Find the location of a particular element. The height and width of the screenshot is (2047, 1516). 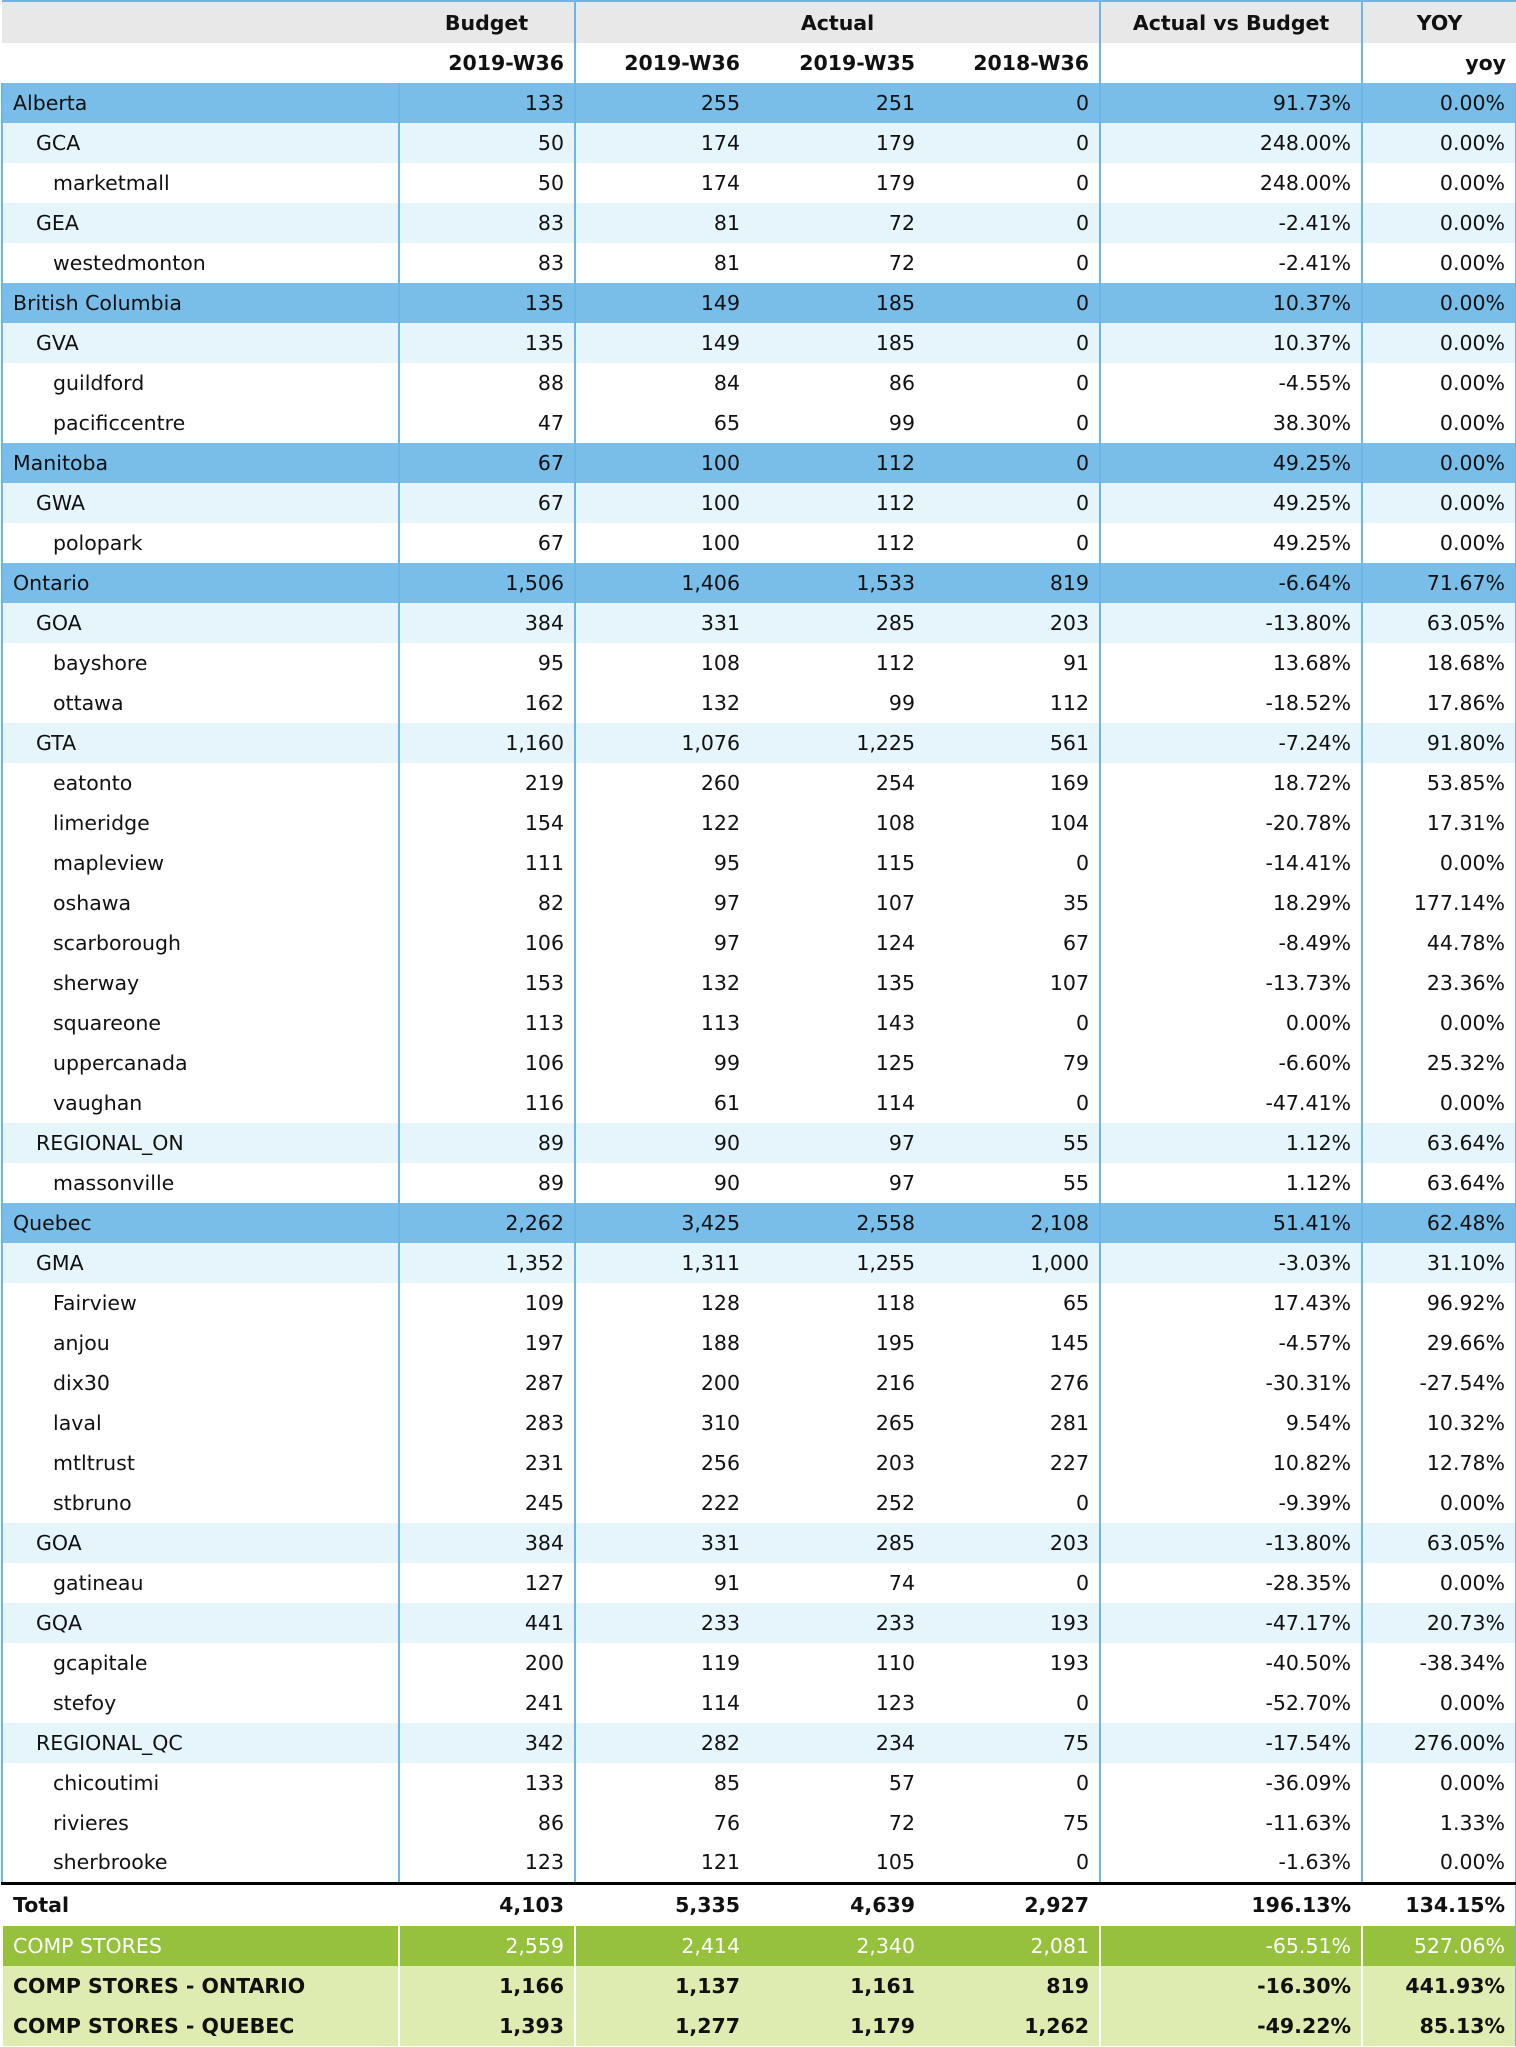

table-row-region: GVA 135 149 185 0 10.37% 0.00% is located at coordinates (758, 343).